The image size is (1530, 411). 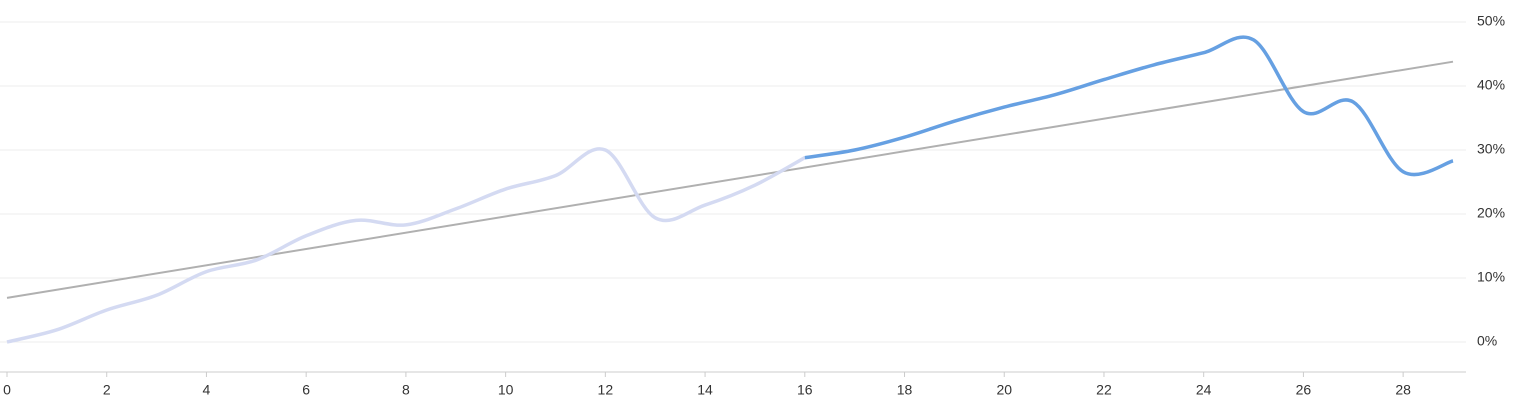 What do you see at coordinates (1129, 106) in the screenshot?
I see `series-line` at bounding box center [1129, 106].